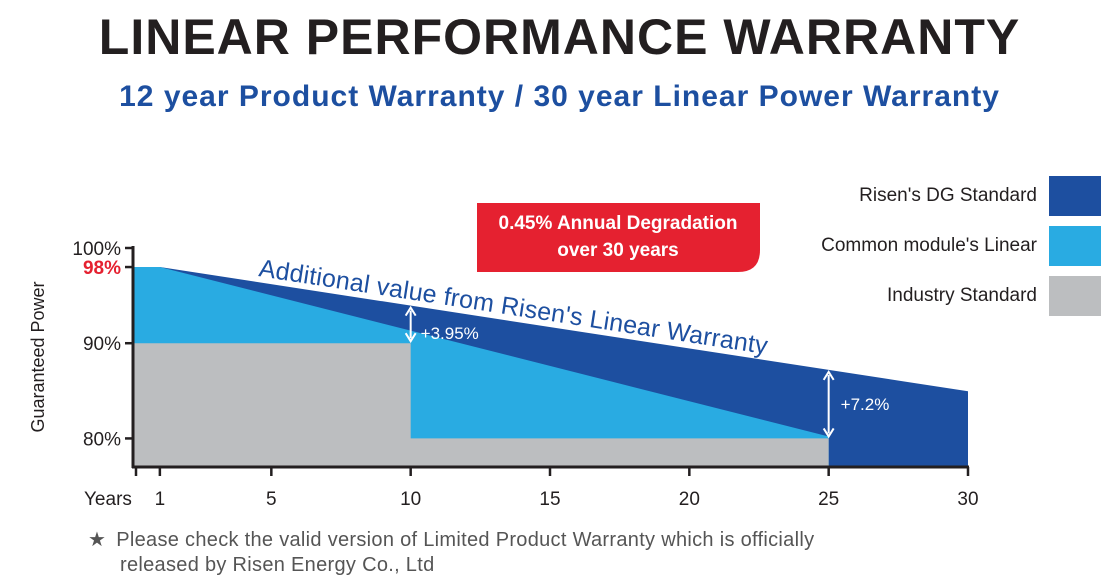  I want to click on footnote-line2: released by Risen Energy Co., Ltd, so click(277, 565).